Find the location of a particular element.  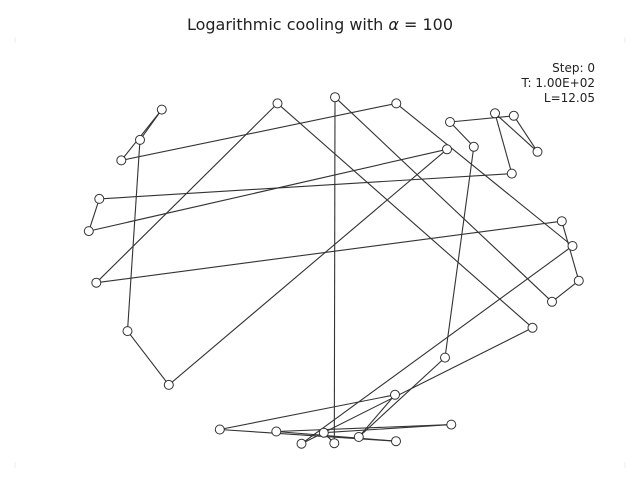

length-label: L=12.05 is located at coordinates (569, 98).